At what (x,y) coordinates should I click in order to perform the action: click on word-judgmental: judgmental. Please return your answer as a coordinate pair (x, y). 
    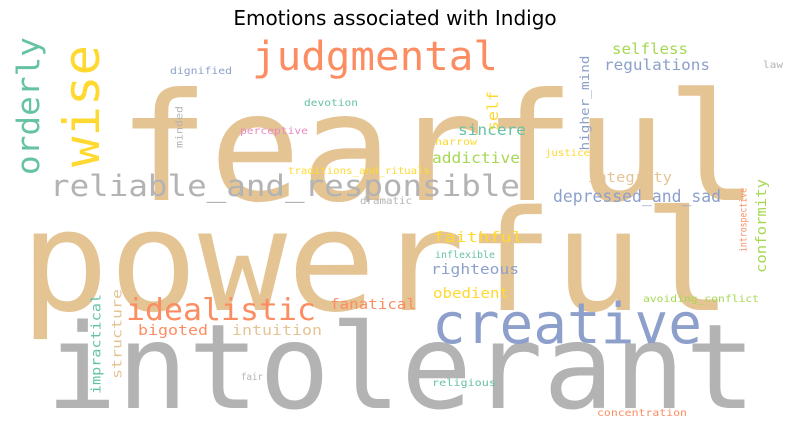
    Looking at the image, I should click on (375, 57).